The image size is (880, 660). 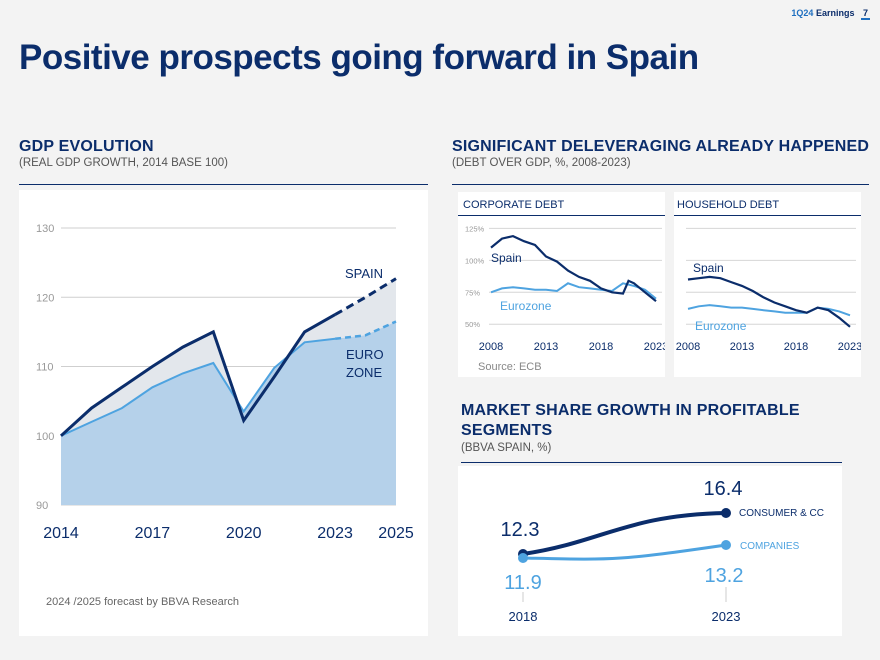 I want to click on household-spain-line, so click(x=769, y=301).